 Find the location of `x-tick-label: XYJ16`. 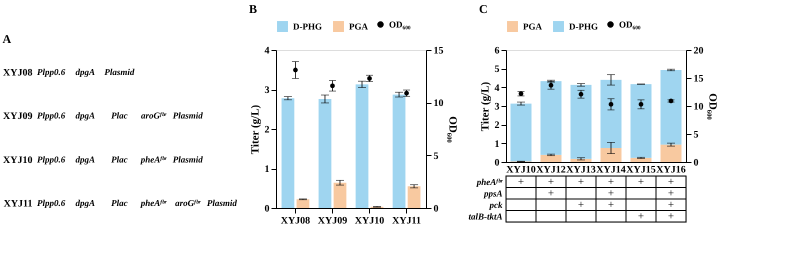

x-tick-label: XYJ16 is located at coordinates (671, 170).